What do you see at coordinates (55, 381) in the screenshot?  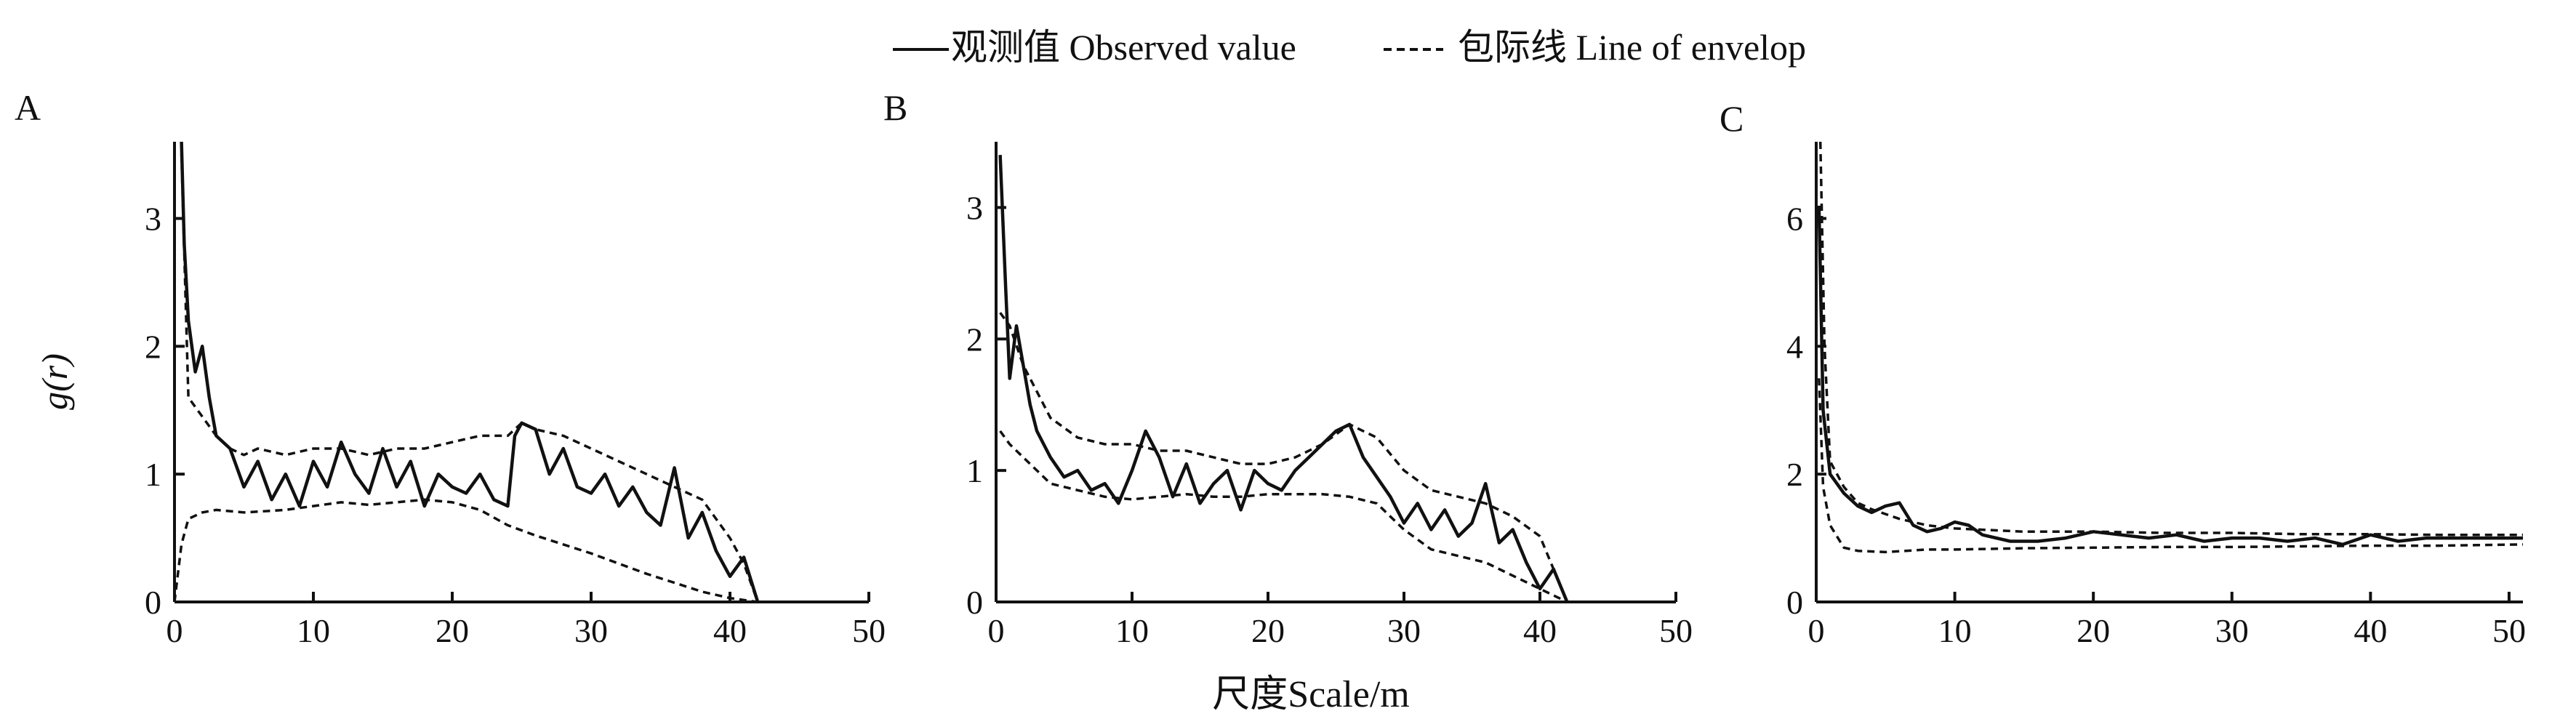 I see `y-axis-label: g(r)` at bounding box center [55, 381].